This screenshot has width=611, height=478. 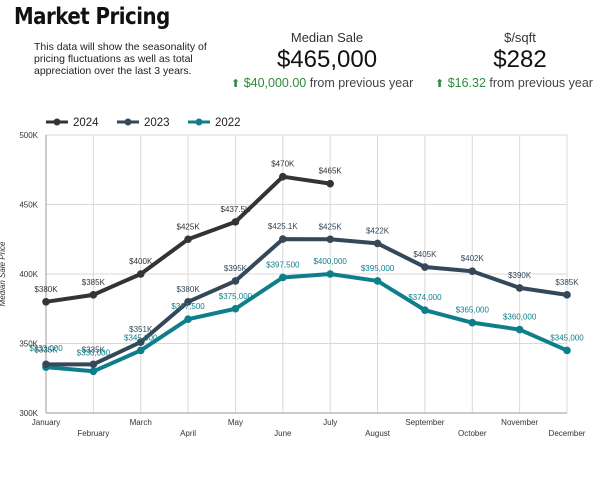 What do you see at coordinates (28, 344) in the screenshot?
I see `y-tick-label: 350K` at bounding box center [28, 344].